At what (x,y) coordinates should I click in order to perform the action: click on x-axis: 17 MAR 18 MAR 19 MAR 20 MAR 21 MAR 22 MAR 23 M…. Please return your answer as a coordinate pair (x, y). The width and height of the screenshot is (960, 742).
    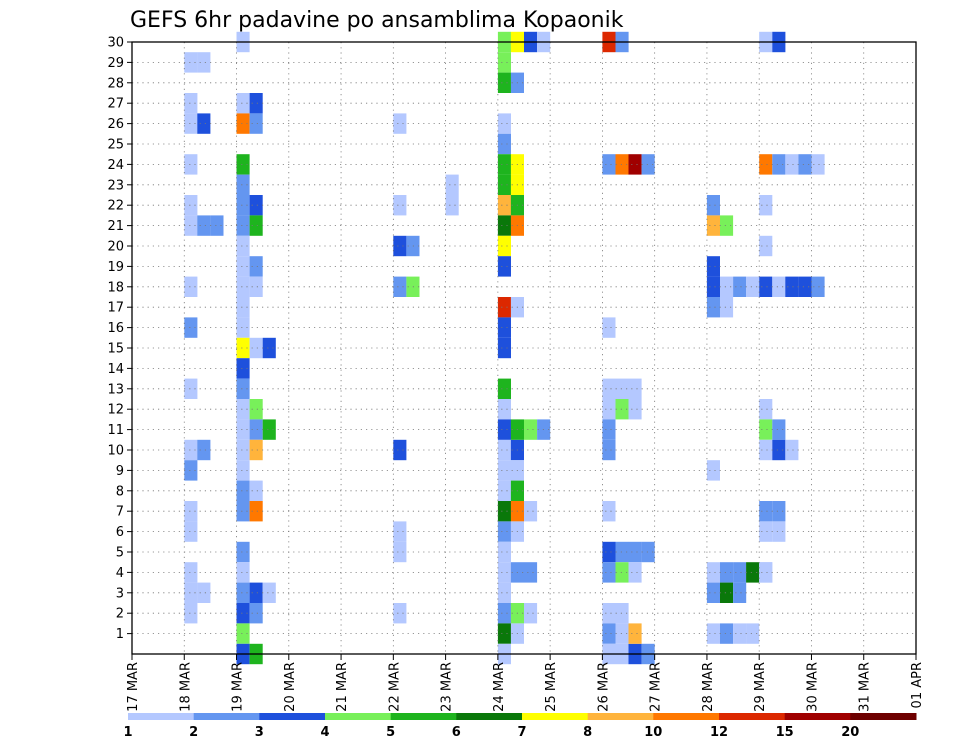
    Looking at the image, I should click on (525, 683).